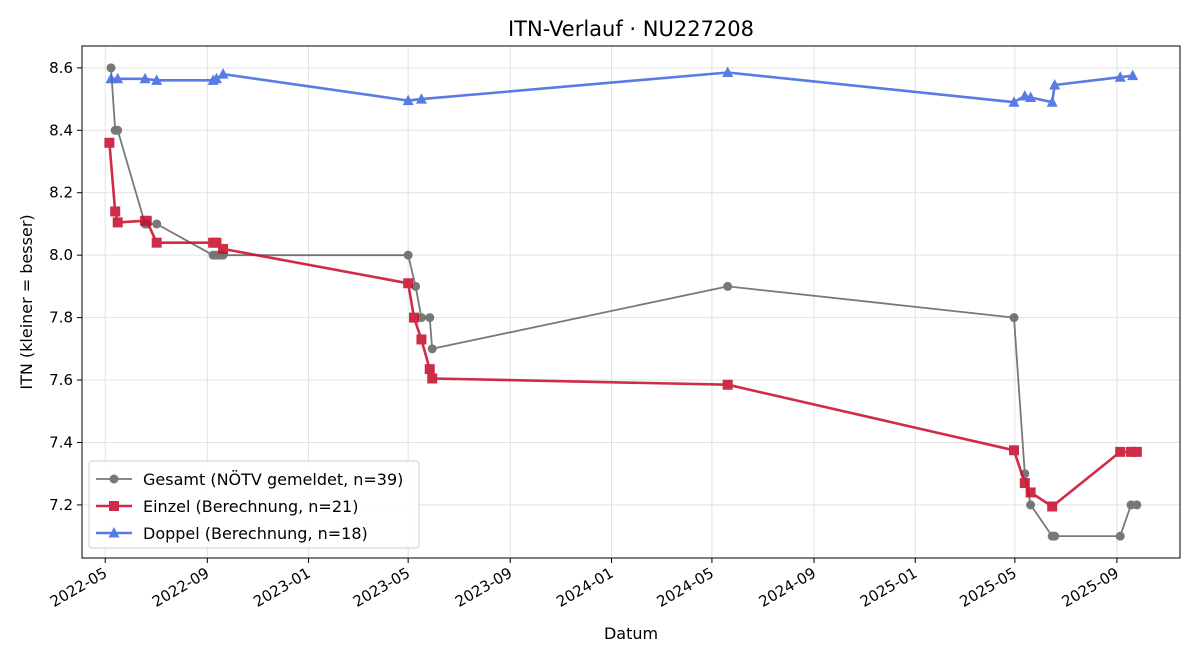  Describe the element at coordinates (787, 587) in the screenshot. I see `x-tick-label: 2024-09` at that location.